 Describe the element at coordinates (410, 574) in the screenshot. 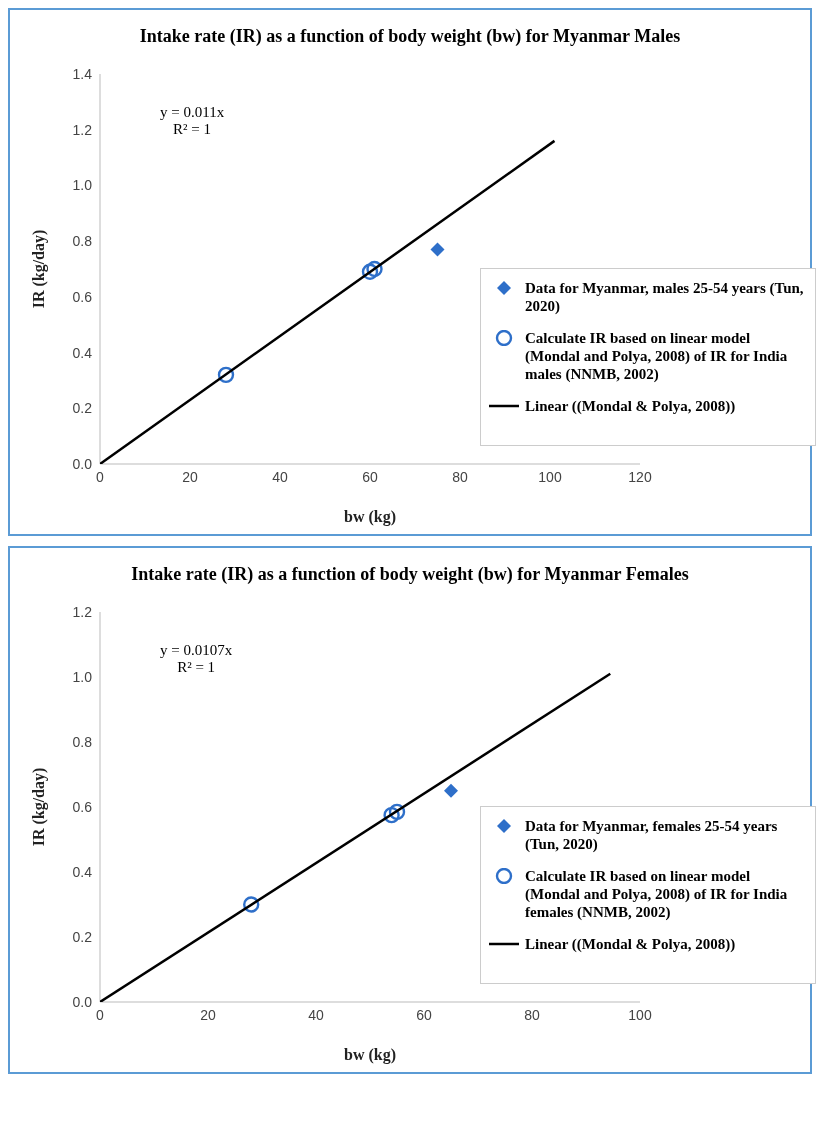

I see `chart-title: Intake rate (IR) as a function of body weight (bw) for Myanmar Females` at that location.